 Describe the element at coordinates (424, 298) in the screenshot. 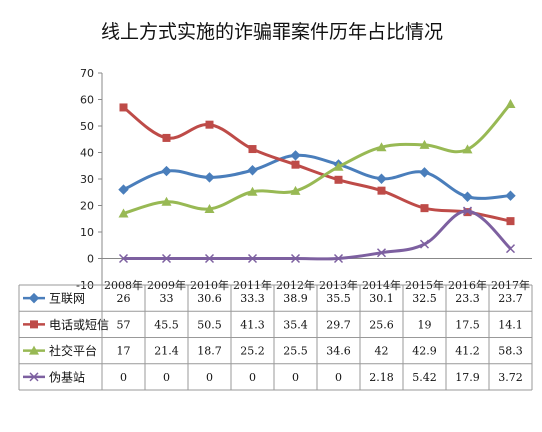

I see `data-label: 32.5` at that location.